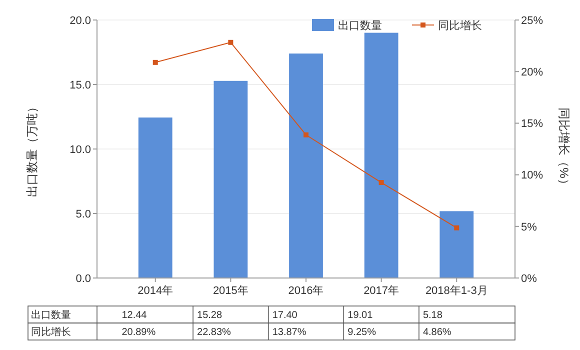  What do you see at coordinates (361, 315) in the screenshot?
I see `data-label: 19.01` at bounding box center [361, 315].